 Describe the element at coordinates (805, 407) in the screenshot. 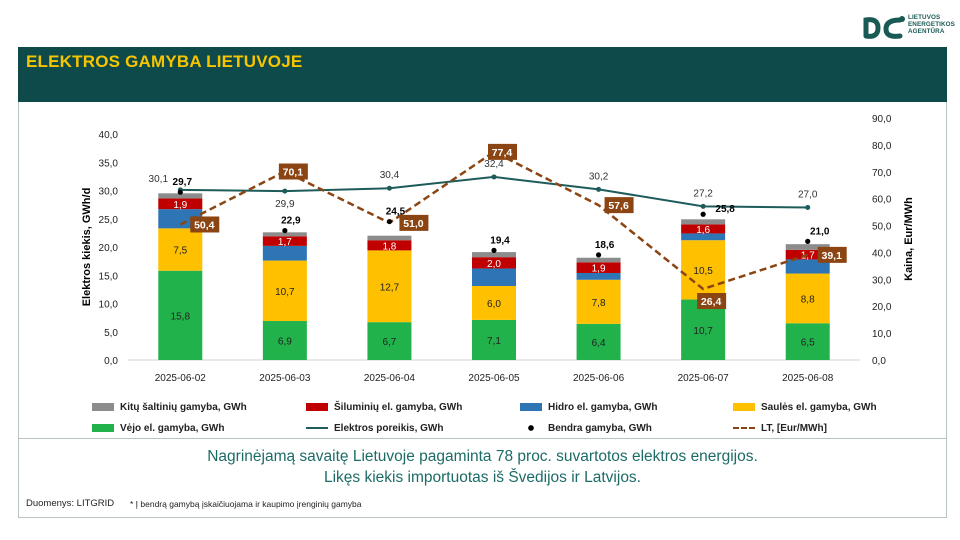

I see `legend-item: Saulės el. gamyba, GWh` at that location.